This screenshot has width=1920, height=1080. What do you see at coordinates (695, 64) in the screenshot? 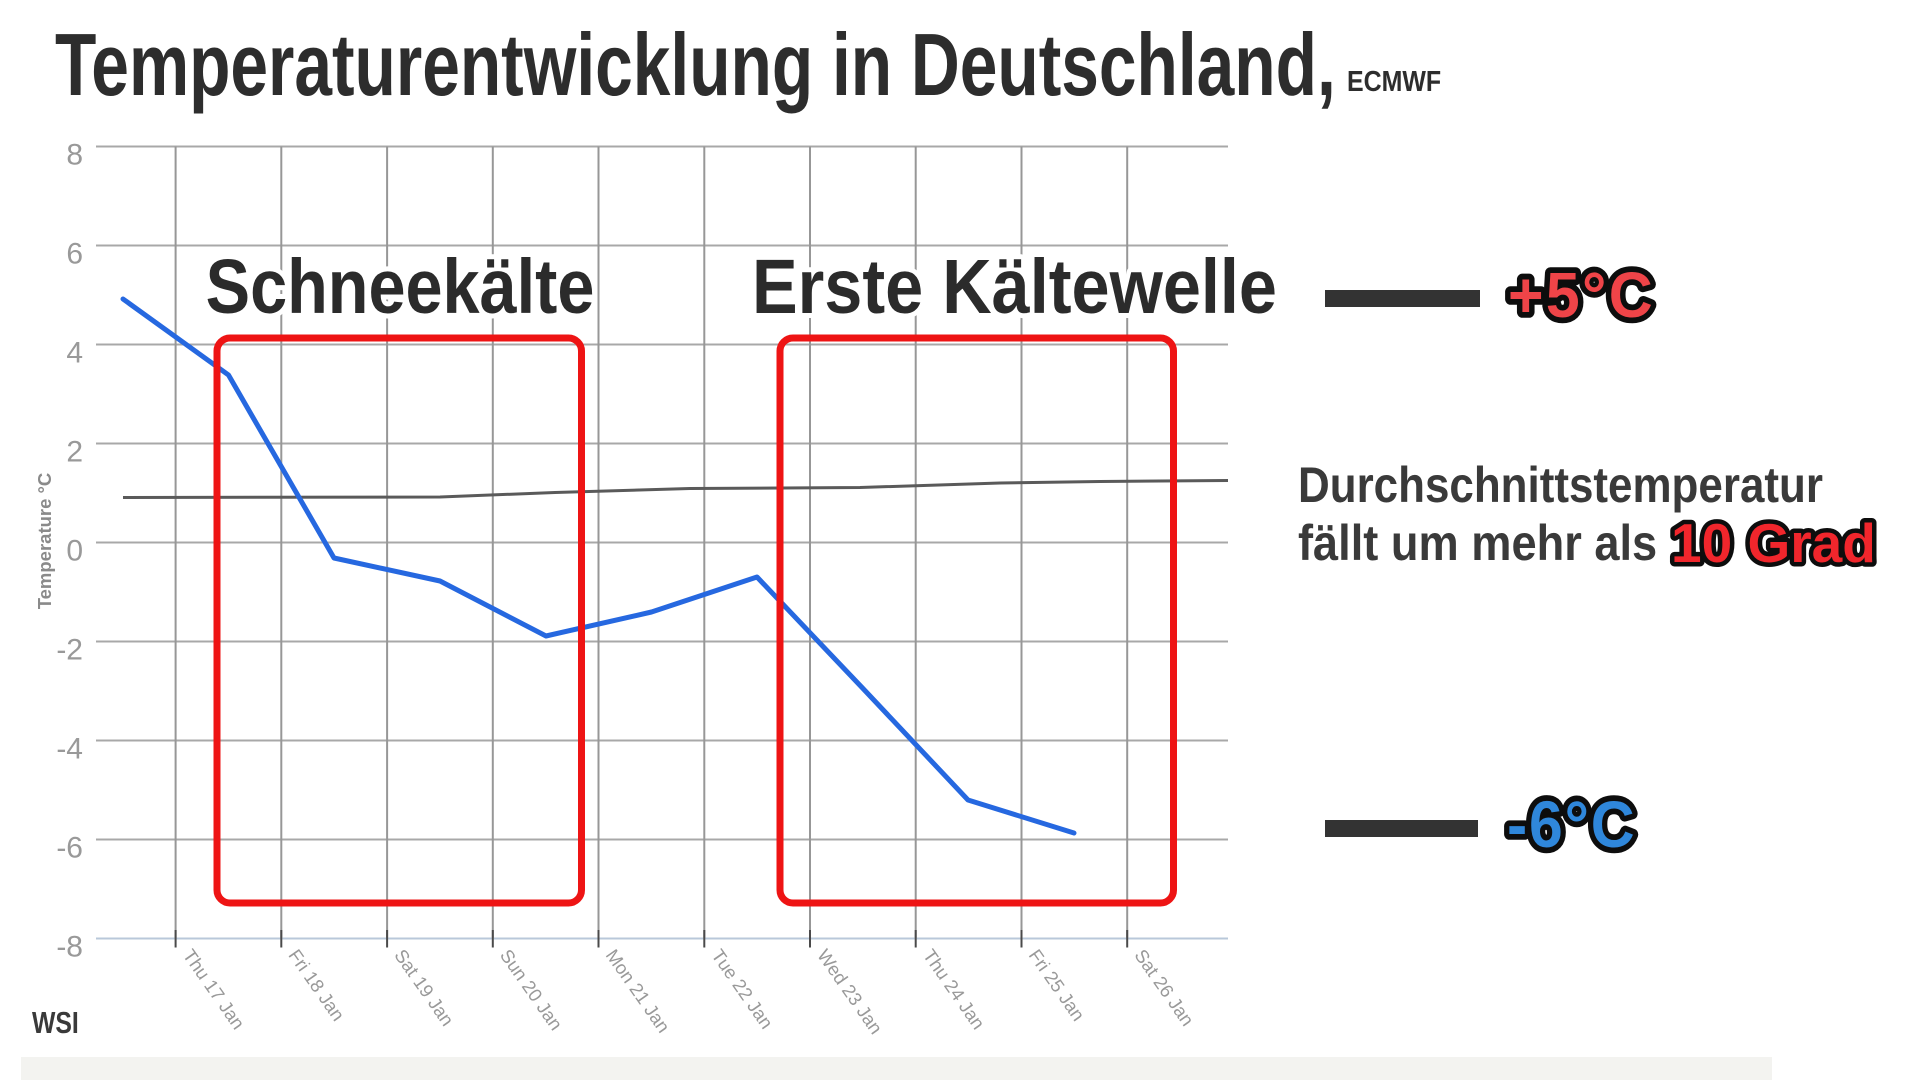
I see `svg-text:Temperaturentwicklung in Deuts: Temperaturentwicklung in Deutschland,` at bounding box center [695, 64].